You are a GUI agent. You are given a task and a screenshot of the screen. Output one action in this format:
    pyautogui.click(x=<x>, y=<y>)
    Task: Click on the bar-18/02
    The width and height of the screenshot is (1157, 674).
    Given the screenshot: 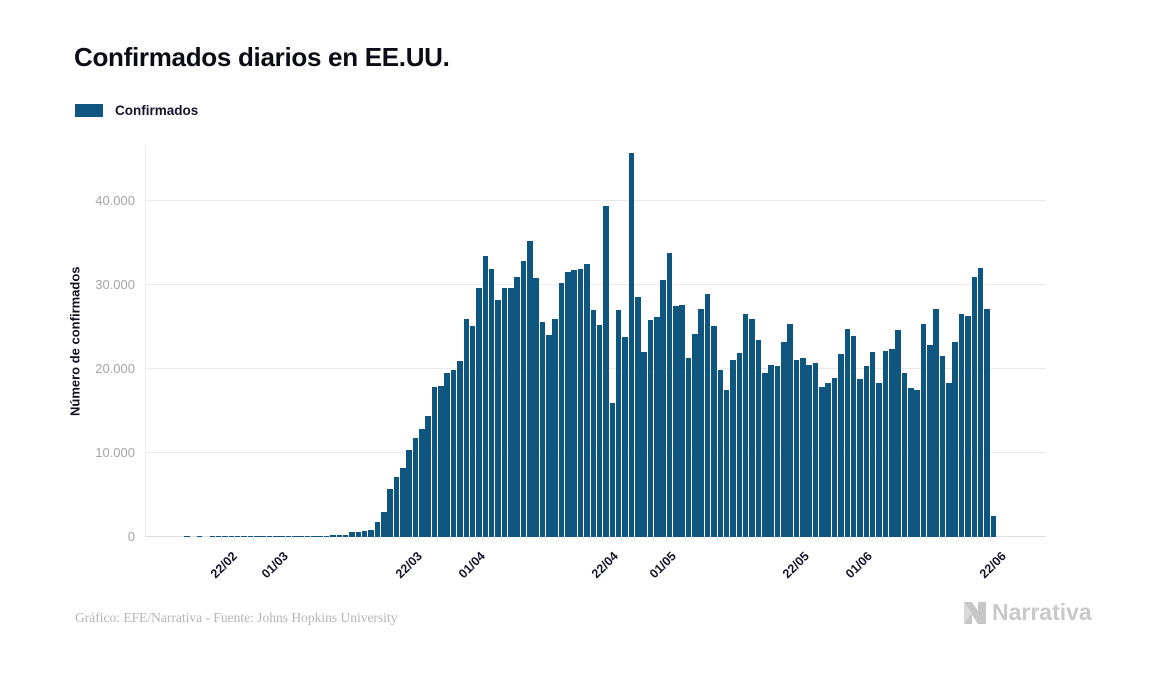 What is the action you would take?
    pyautogui.click(x=199, y=536)
    